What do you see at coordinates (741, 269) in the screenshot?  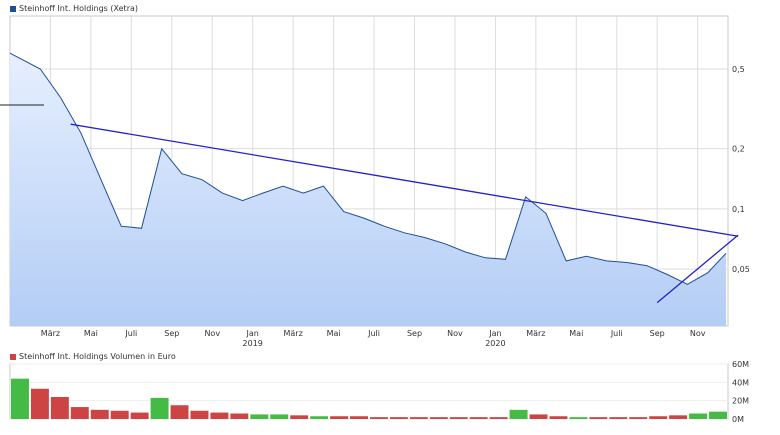 I see `price-y-tick-label: 0,05` at bounding box center [741, 269].